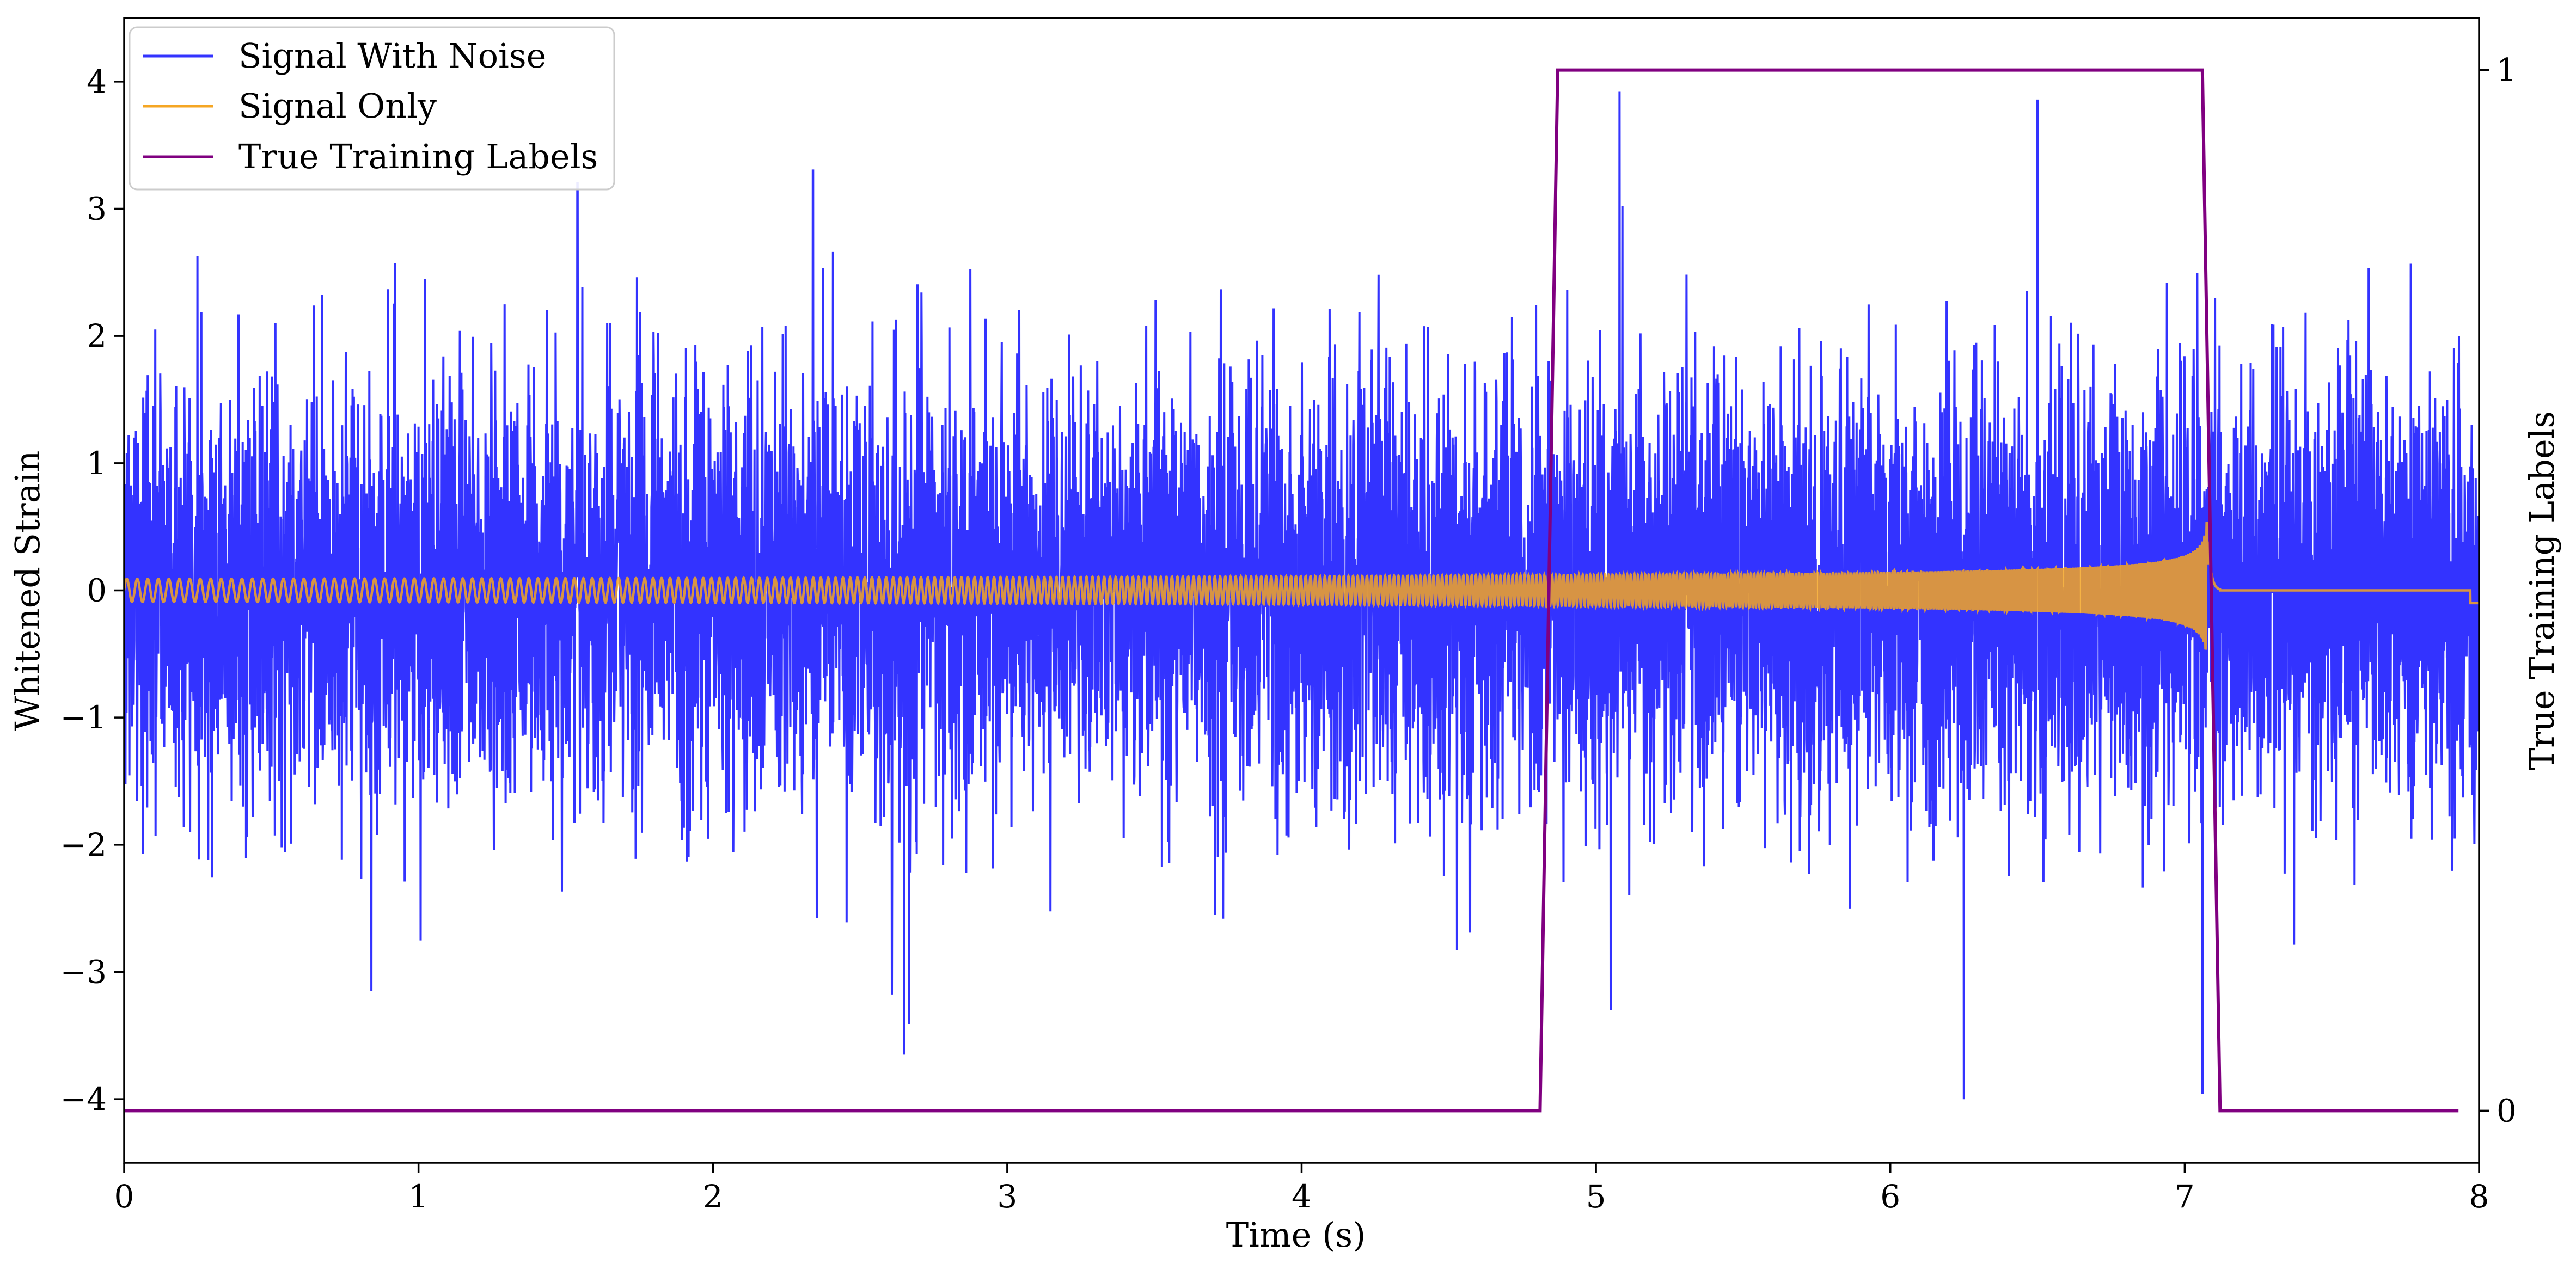  What do you see at coordinates (83, 972) in the screenshot?
I see `y-tick-label: −3` at bounding box center [83, 972].